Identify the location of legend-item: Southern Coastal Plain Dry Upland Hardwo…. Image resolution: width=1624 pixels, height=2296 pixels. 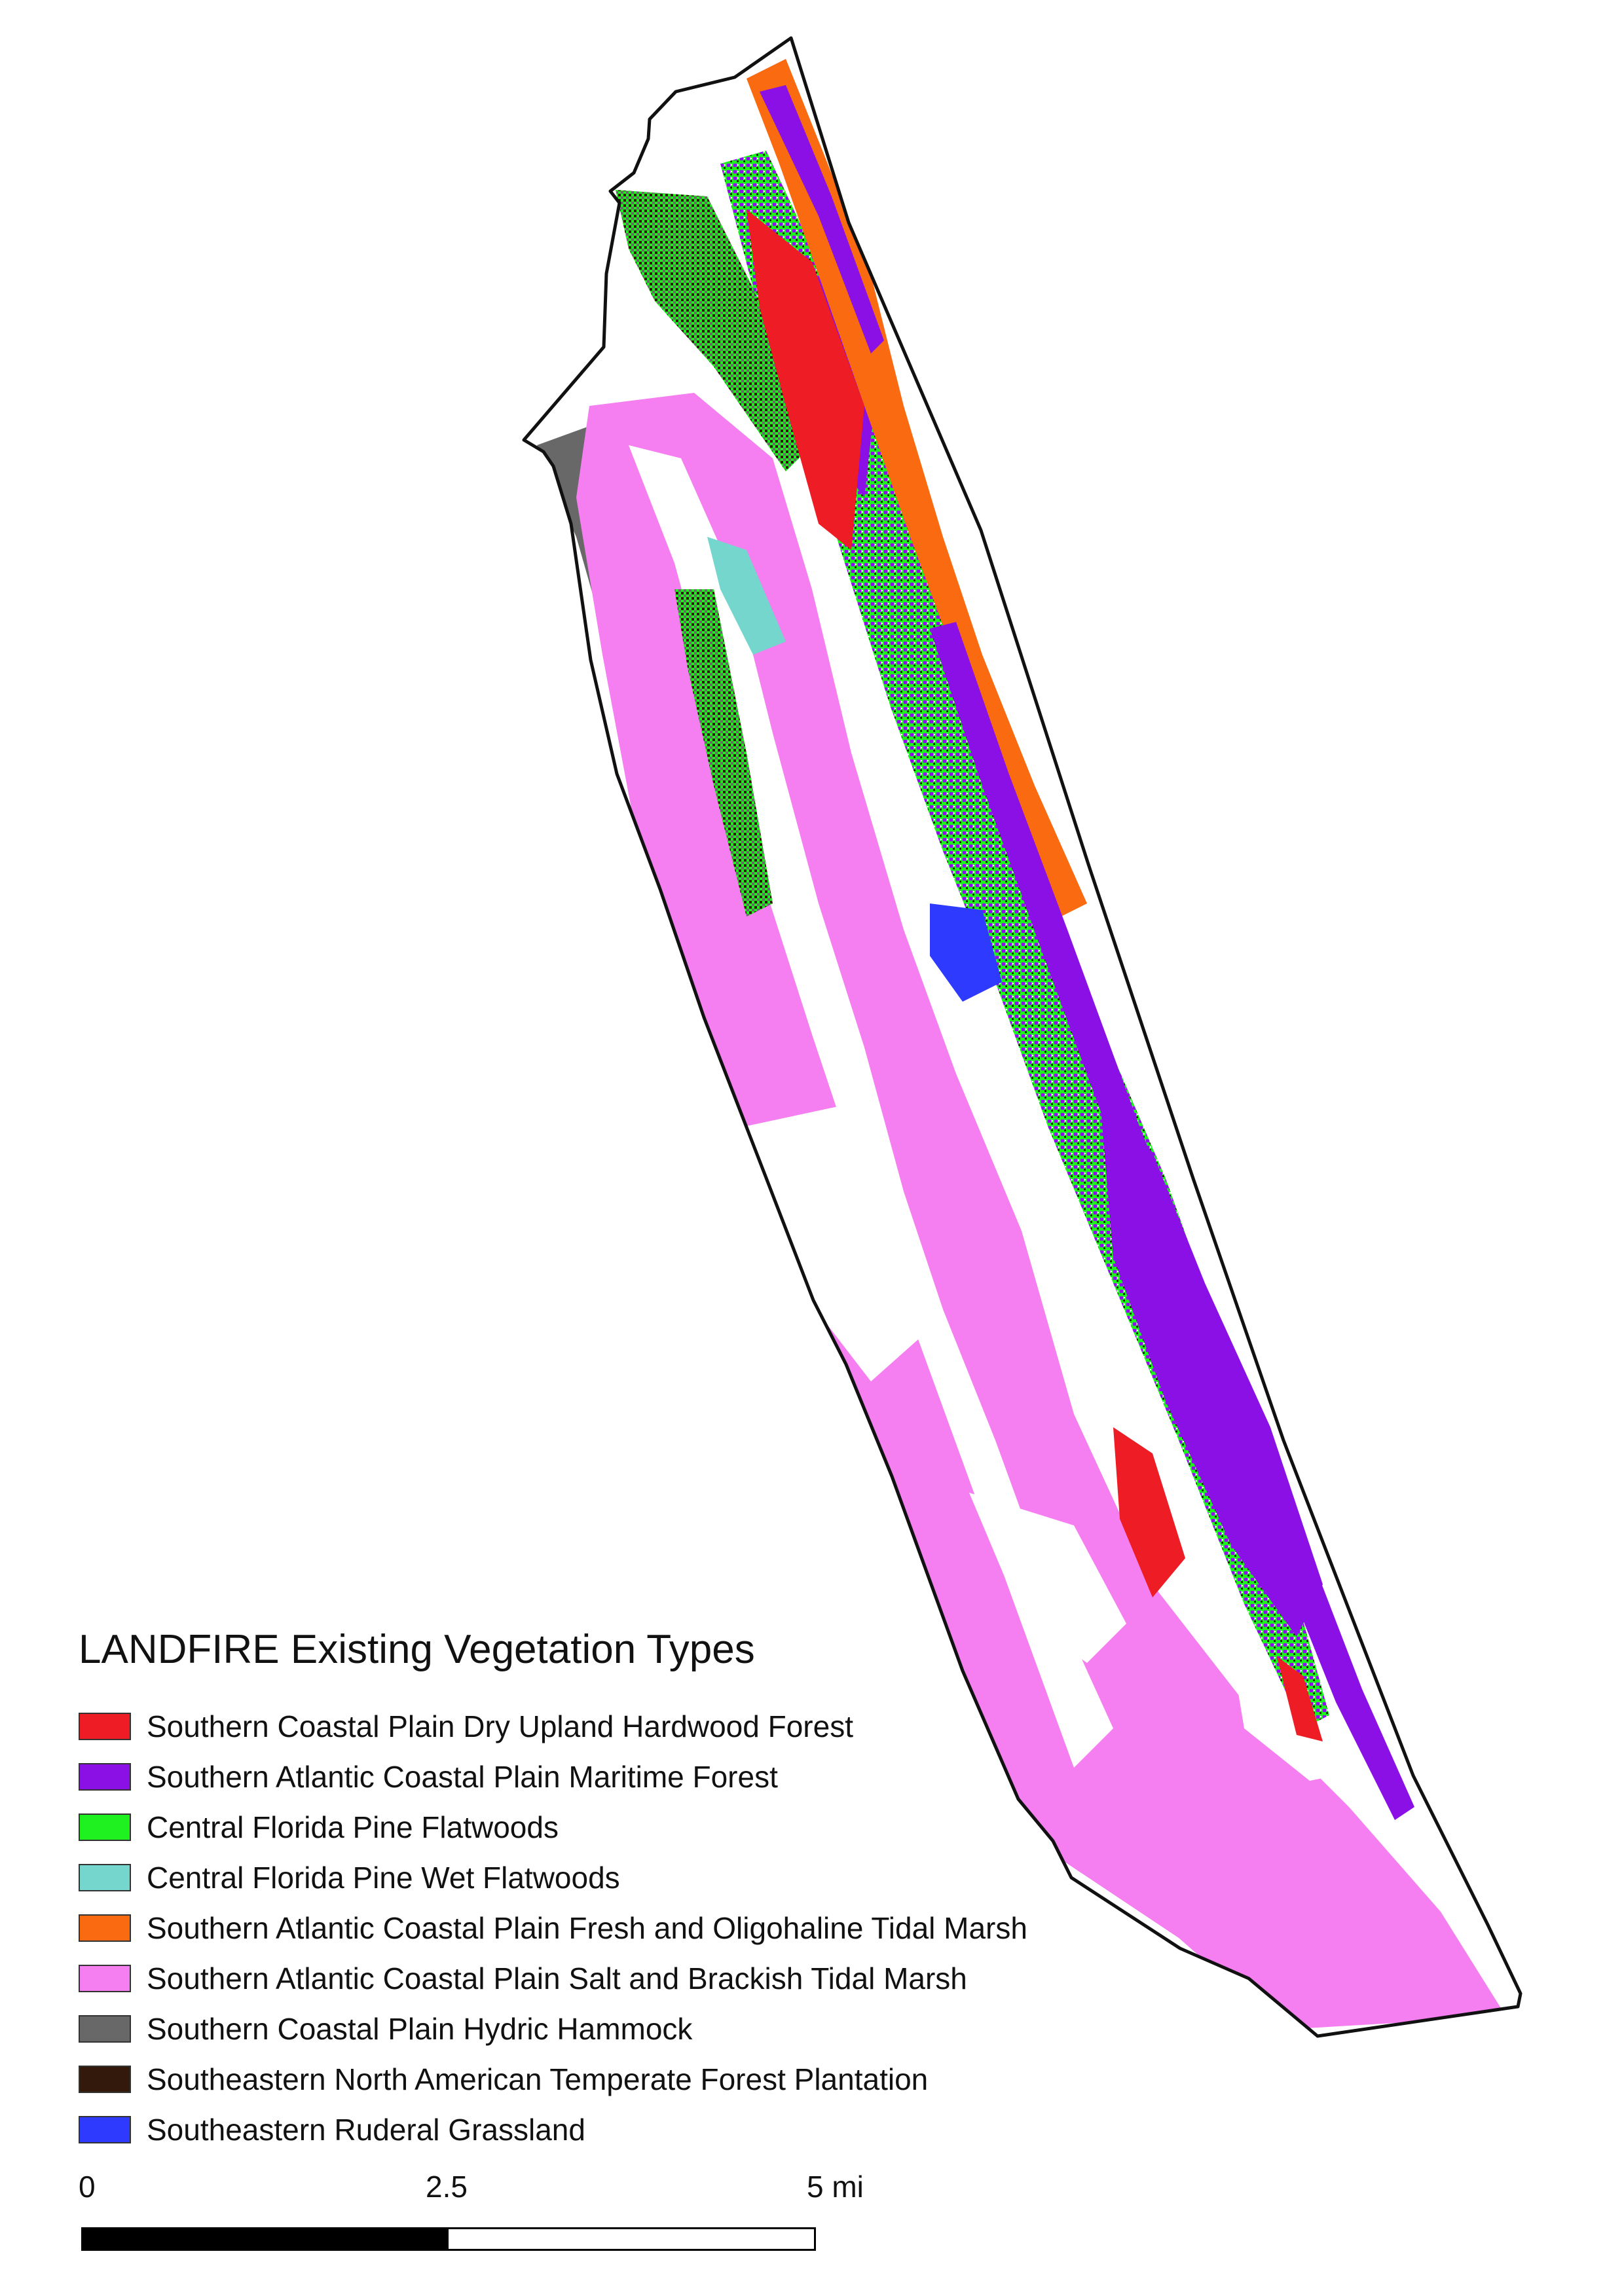
(635, 1726).